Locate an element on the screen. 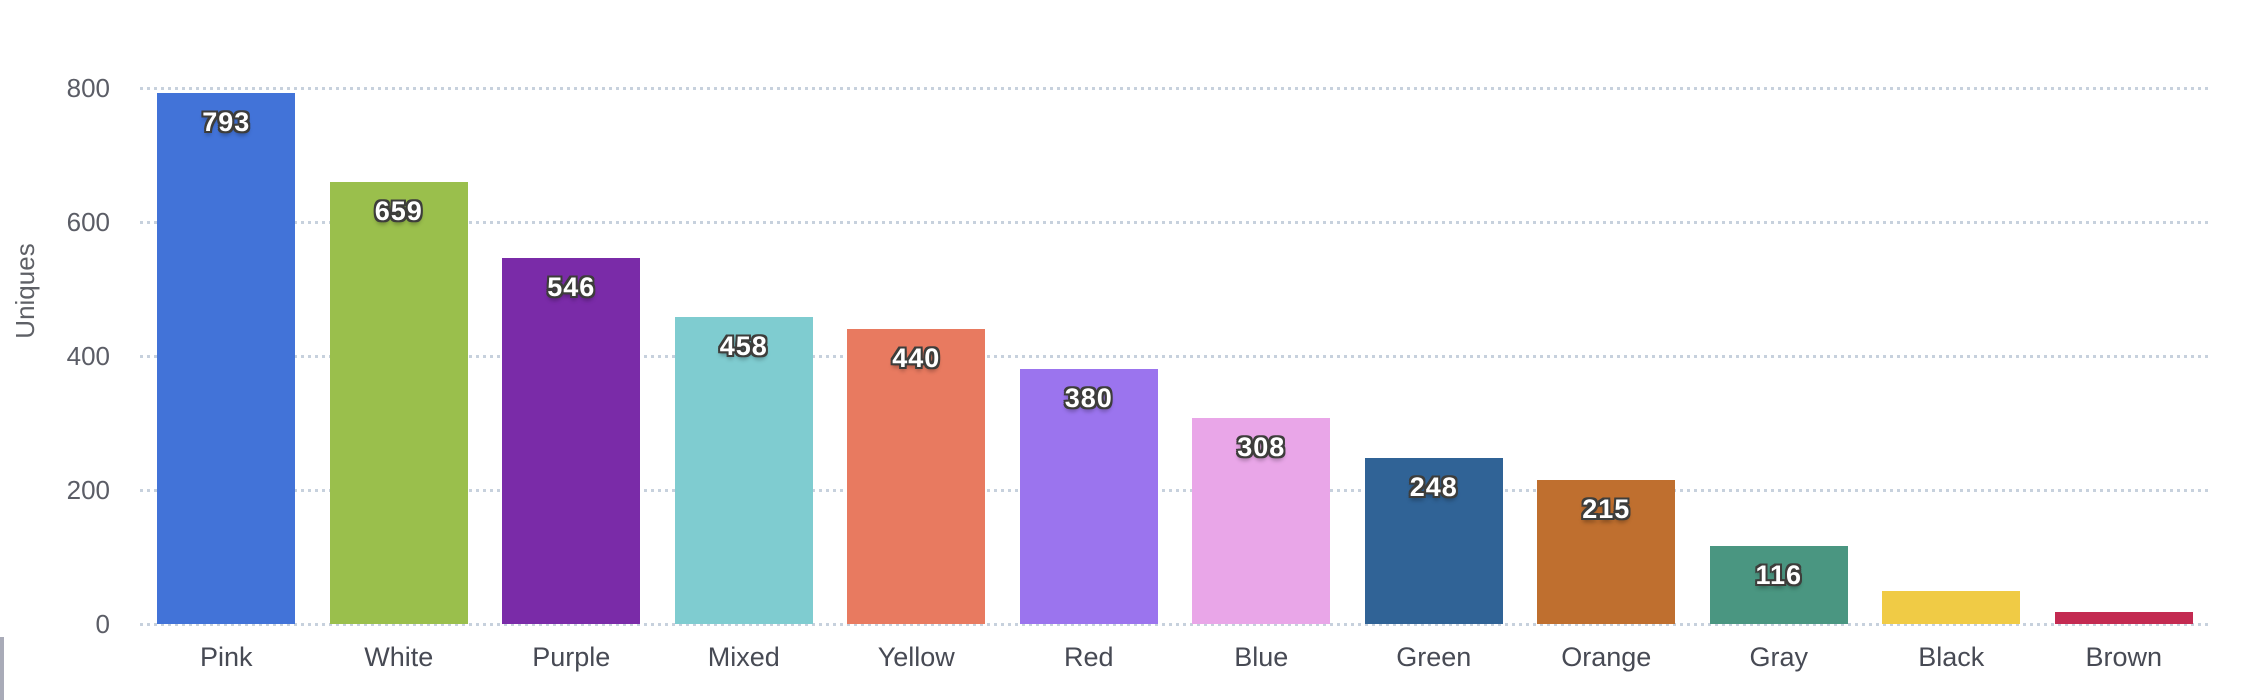 This screenshot has height=700, width=2252. bar-value-label: 248 is located at coordinates (1433, 486).